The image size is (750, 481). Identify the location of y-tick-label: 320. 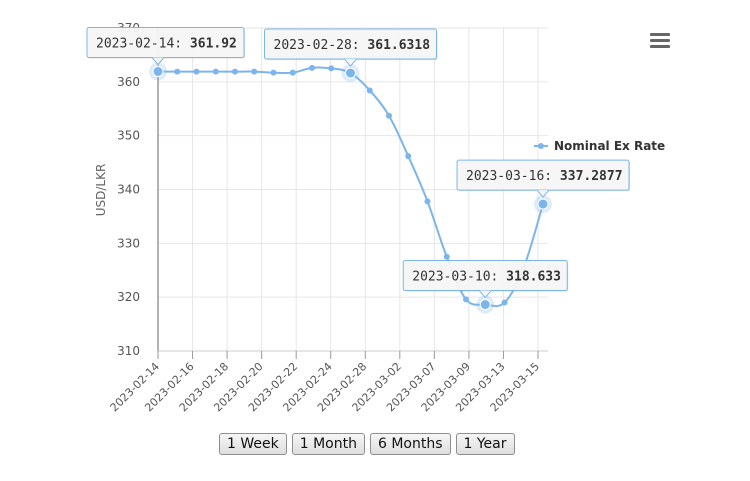
(128, 297).